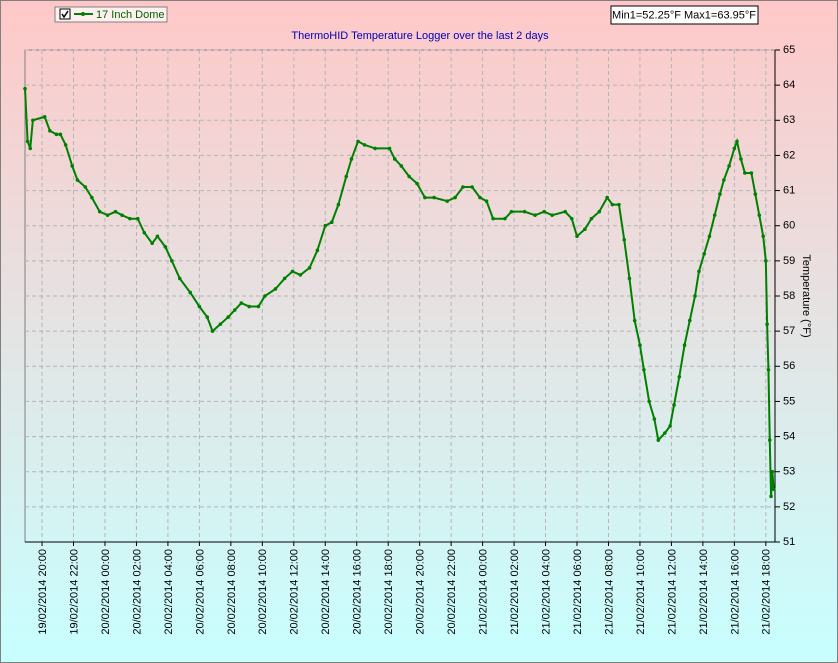 The height and width of the screenshot is (663, 838). Describe the element at coordinates (106, 592) in the screenshot. I see `x-tick-label: 20/02/2014 00:00` at that location.